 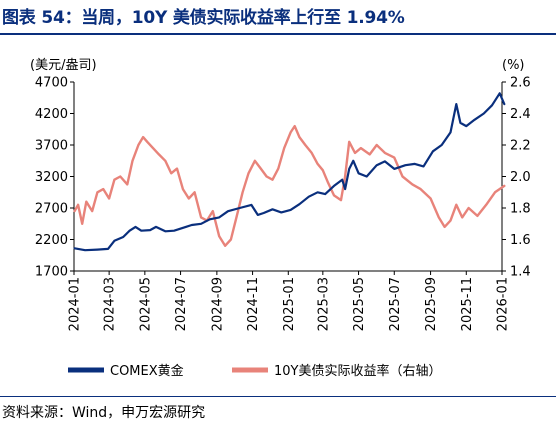 What do you see at coordinates (147, 371) in the screenshot?
I see `legend-label-gold: COMEX黄金` at bounding box center [147, 371].